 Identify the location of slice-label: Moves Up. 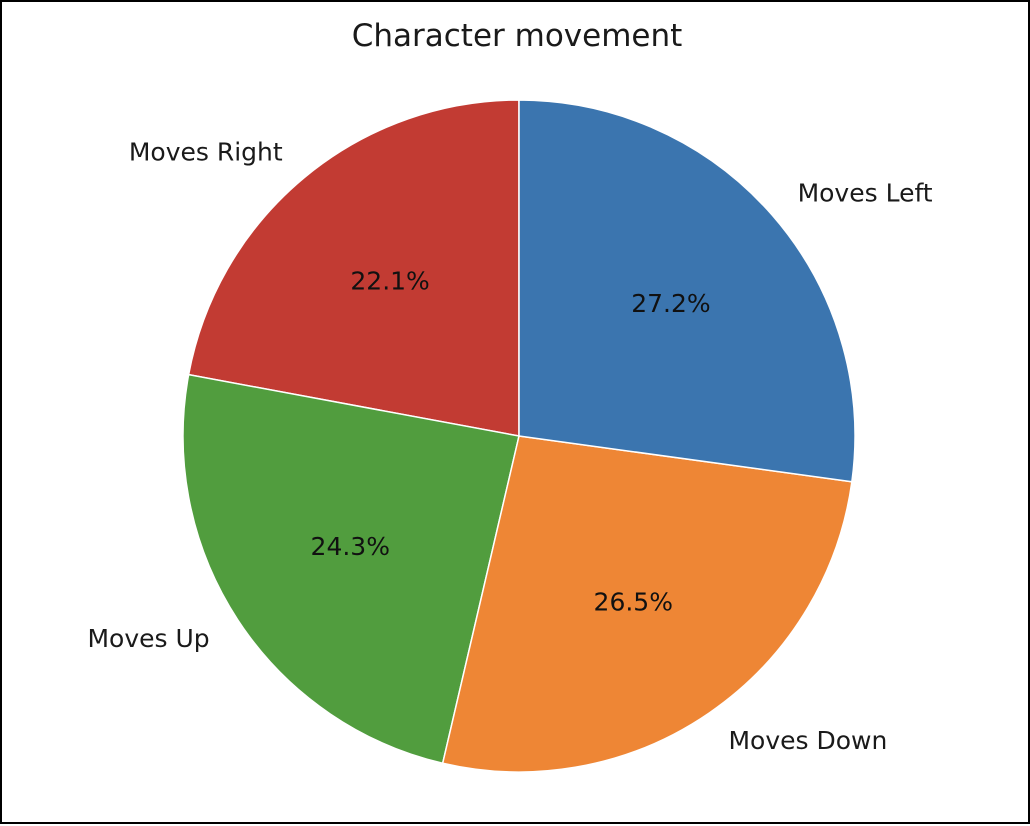
(148, 638).